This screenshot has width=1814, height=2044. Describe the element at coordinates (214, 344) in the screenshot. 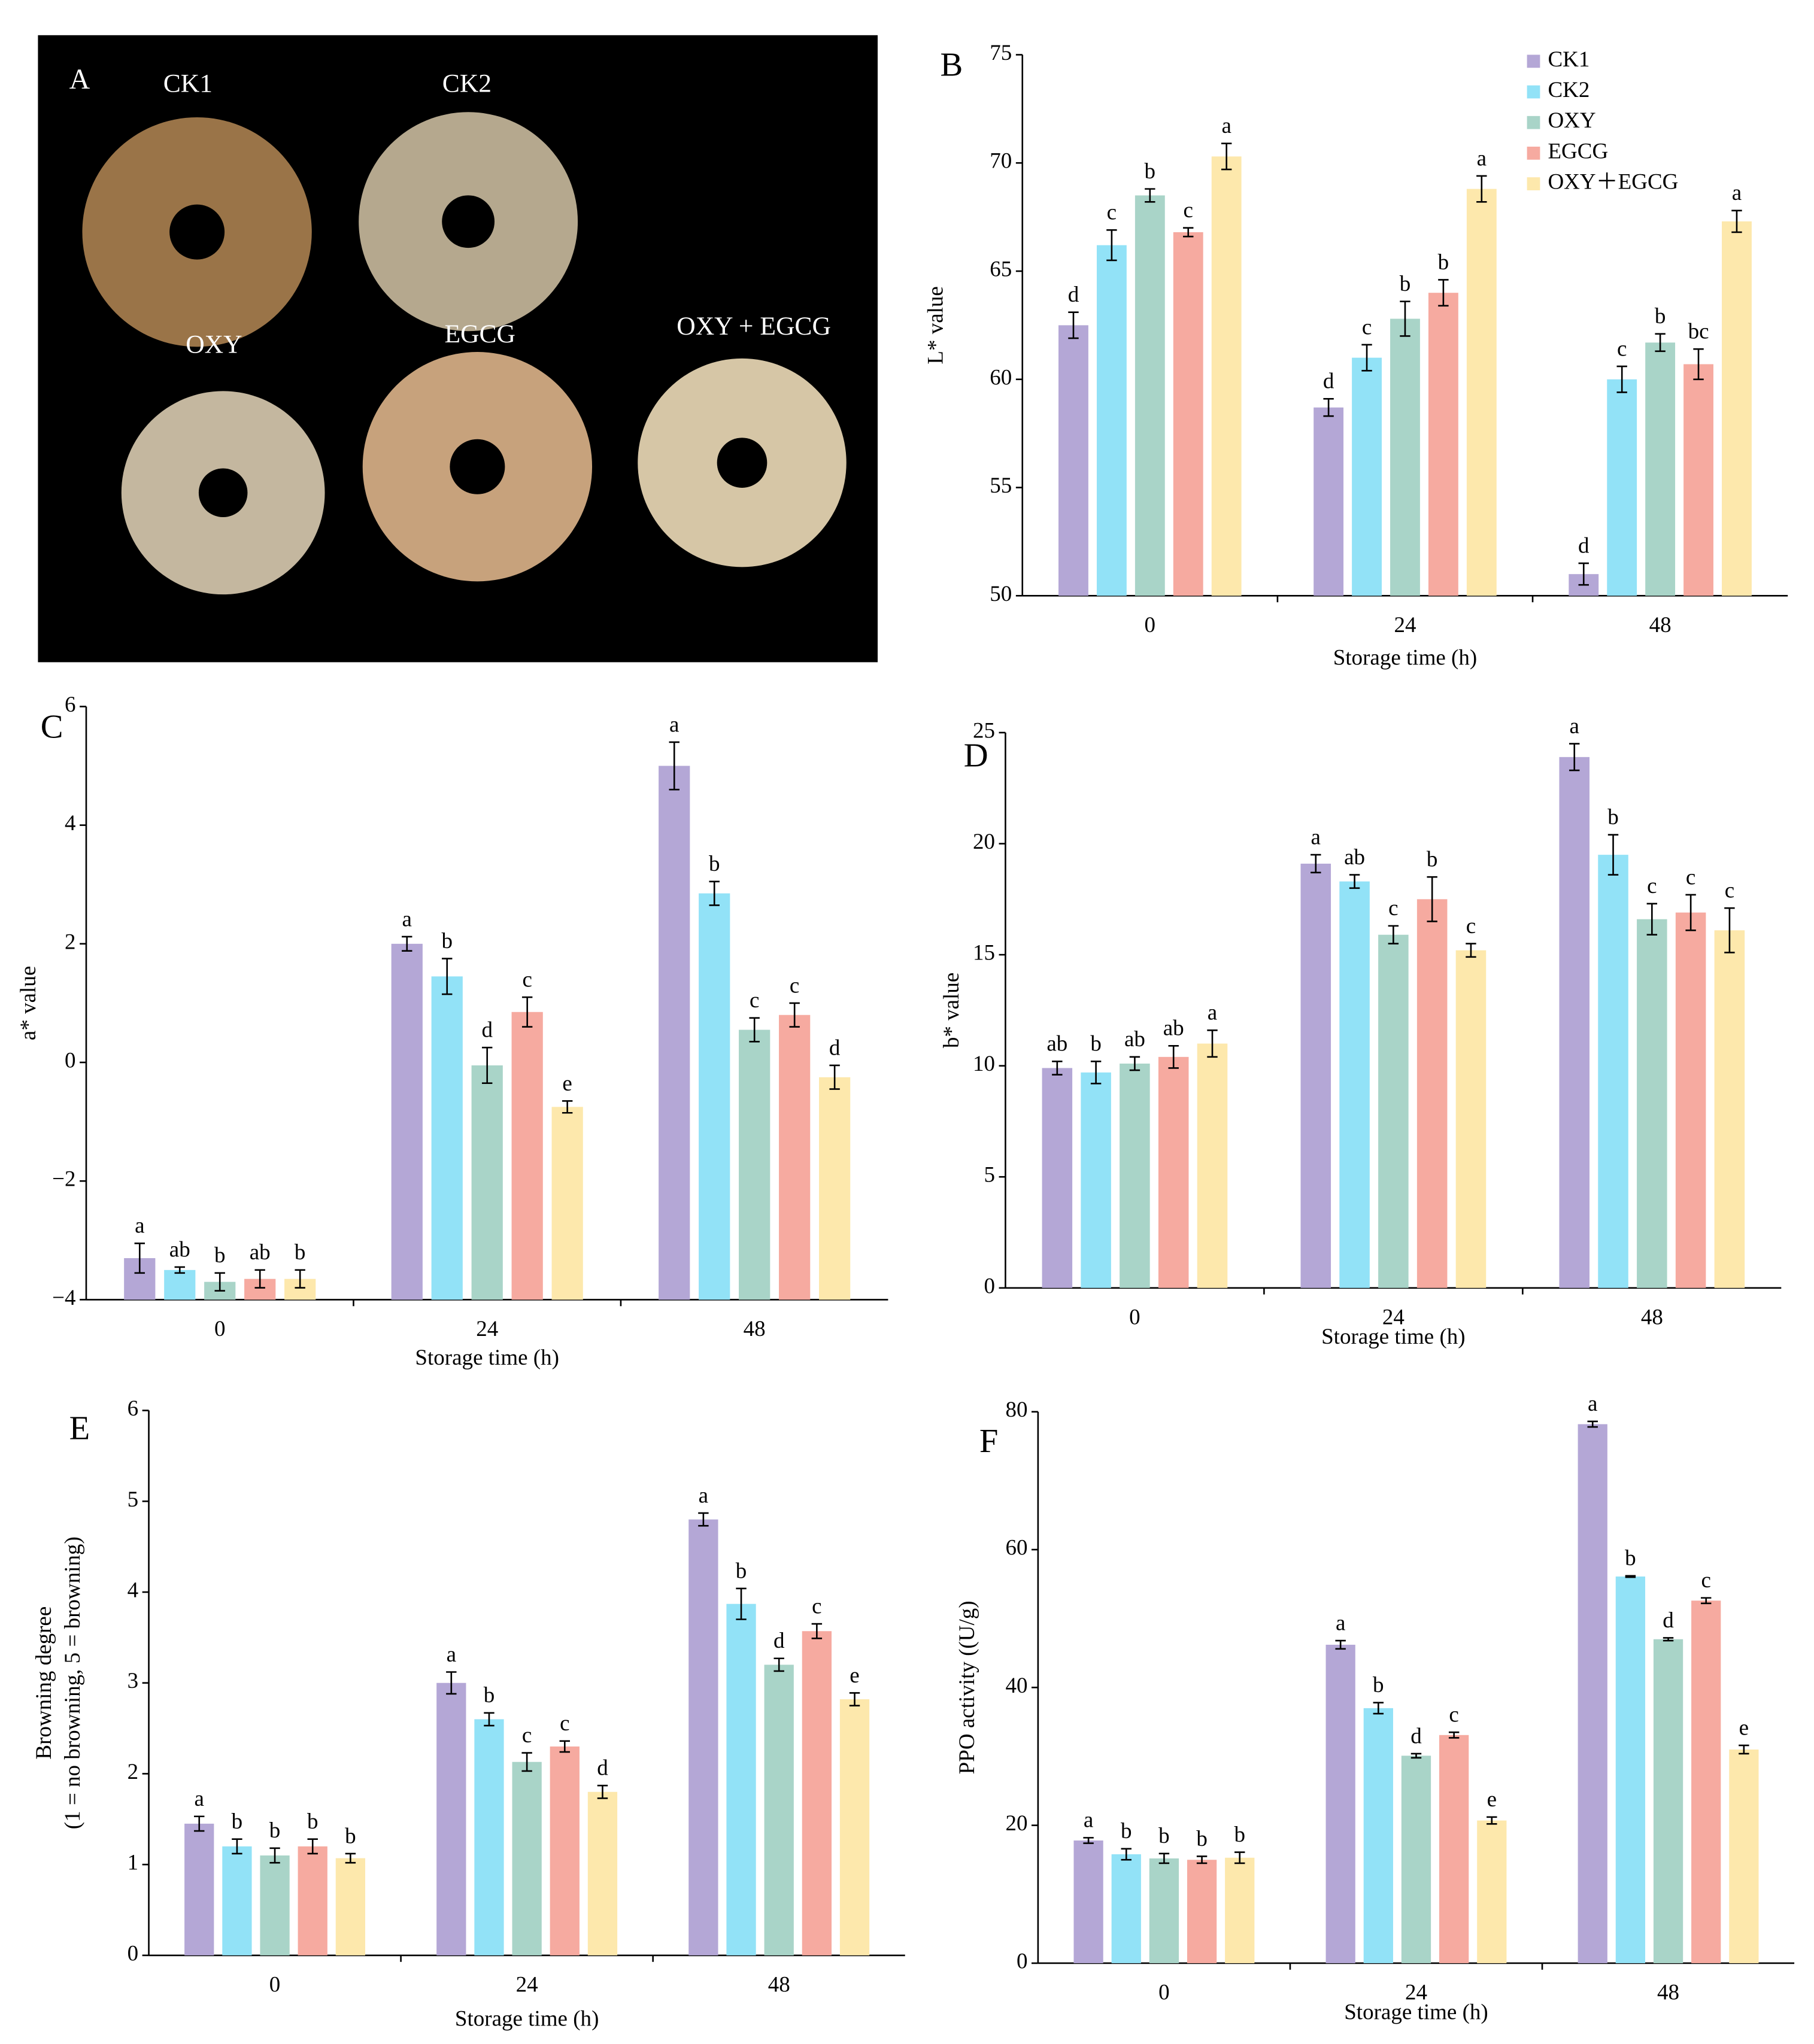

I see `sample-label: OXY` at that location.